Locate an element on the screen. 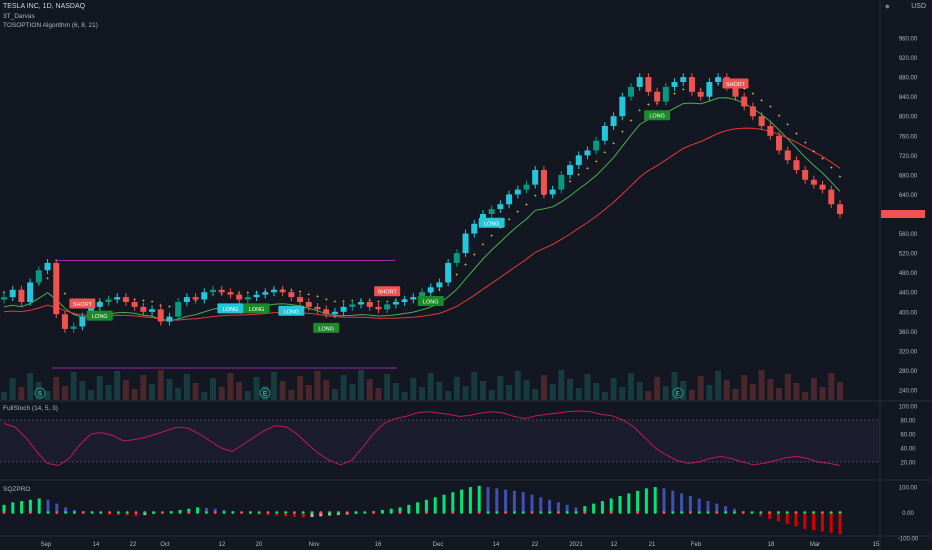  stoch-tick-label: 20.00 is located at coordinates (908, 464).